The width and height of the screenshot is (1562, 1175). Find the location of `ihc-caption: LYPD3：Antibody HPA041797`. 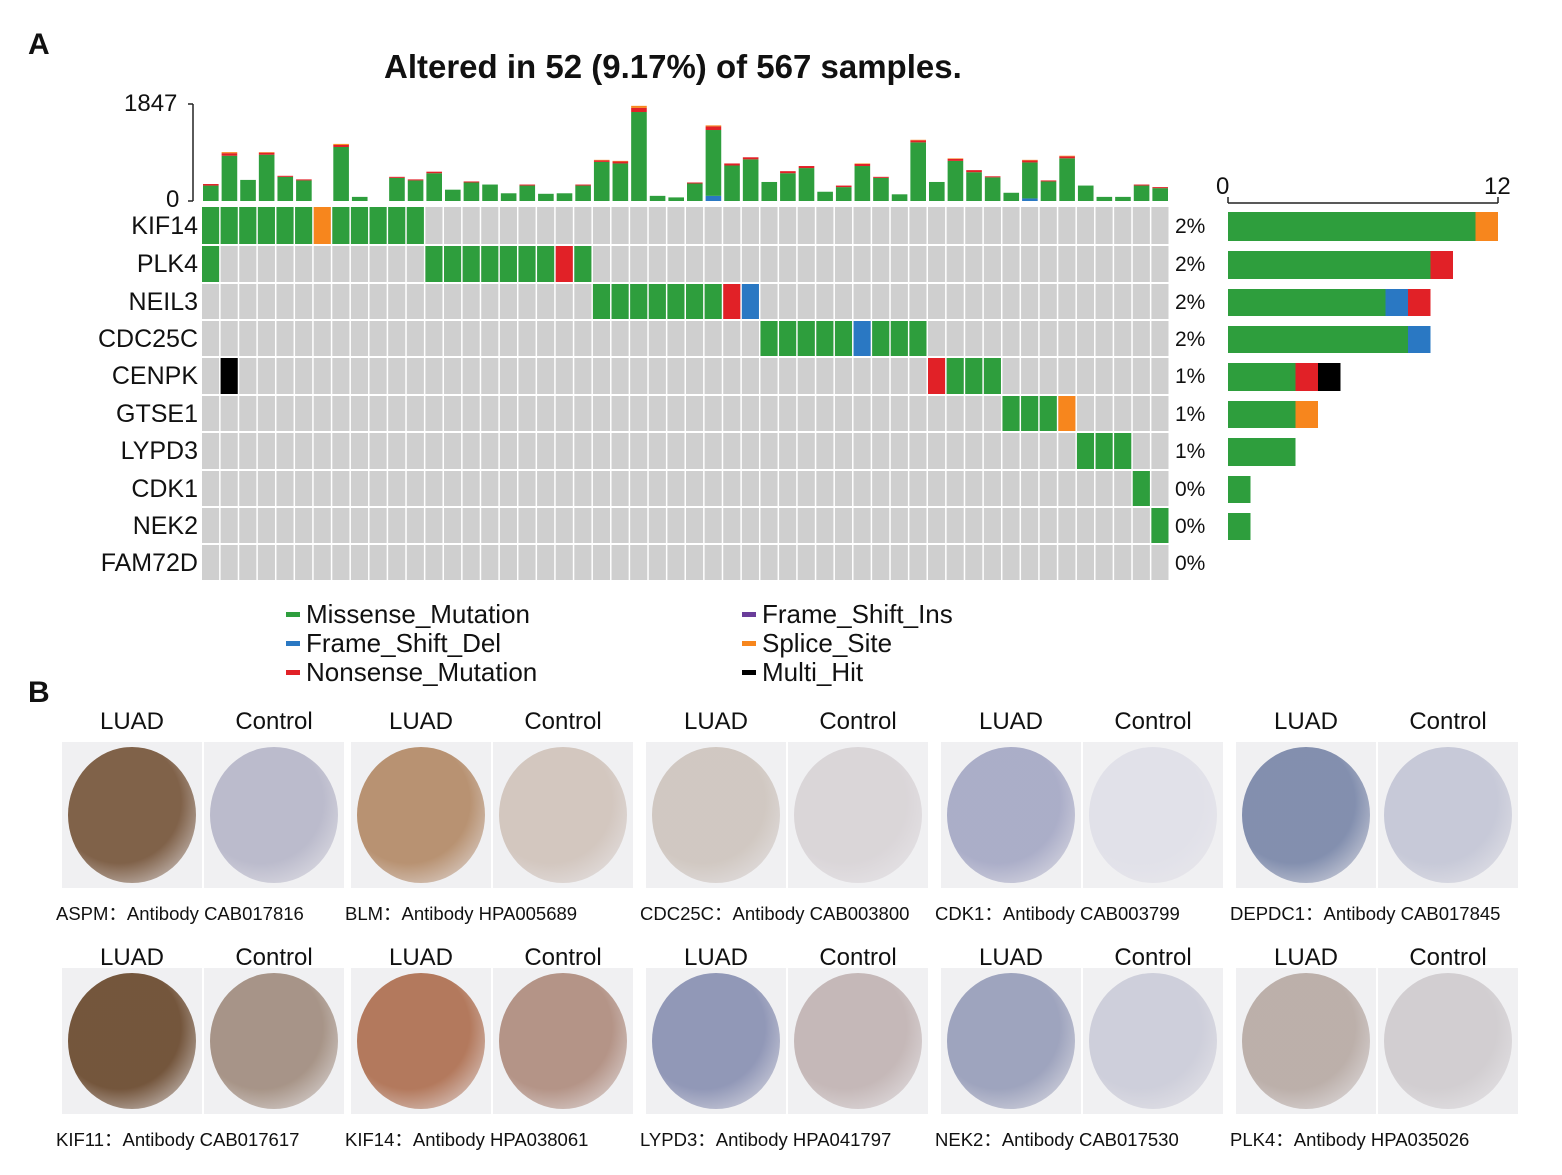

ihc-caption: LYPD3：Antibody HPA041797 is located at coordinates (766, 1139).